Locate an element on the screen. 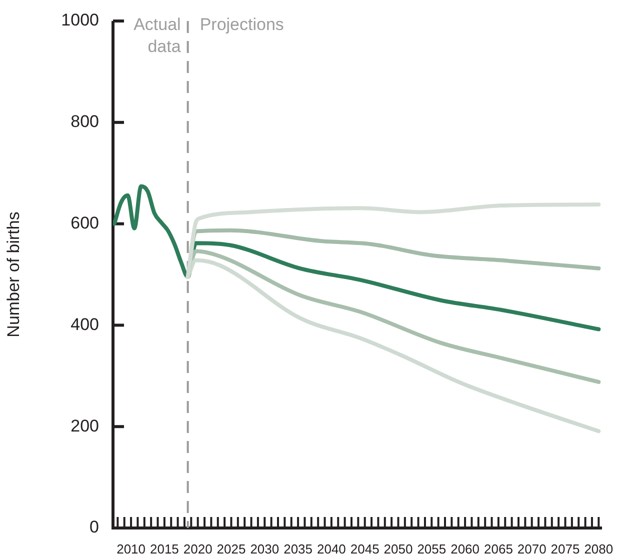  y-tick-label: 200 is located at coordinates (84, 426).